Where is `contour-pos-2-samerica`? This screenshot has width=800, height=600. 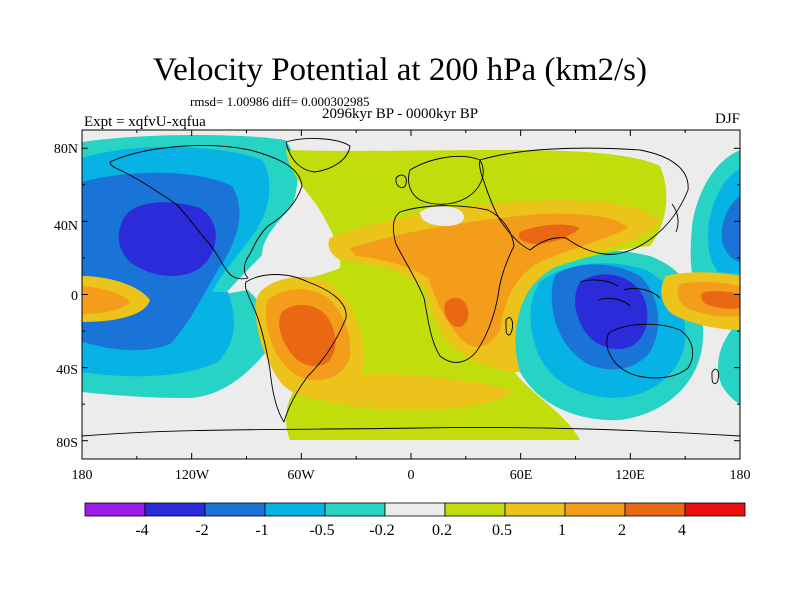 contour-pos-2-samerica is located at coordinates (307, 335).